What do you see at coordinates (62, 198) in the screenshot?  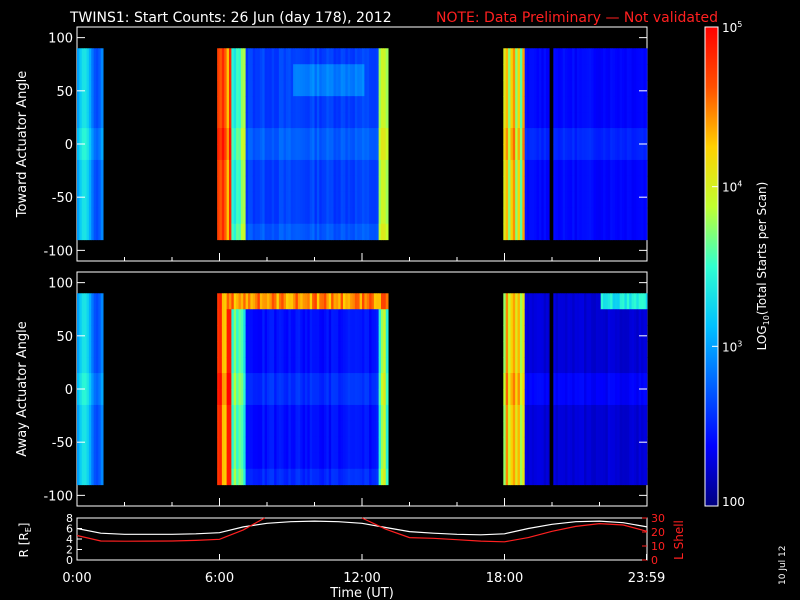 I see `y-tick-label: -50` at bounding box center [62, 198].